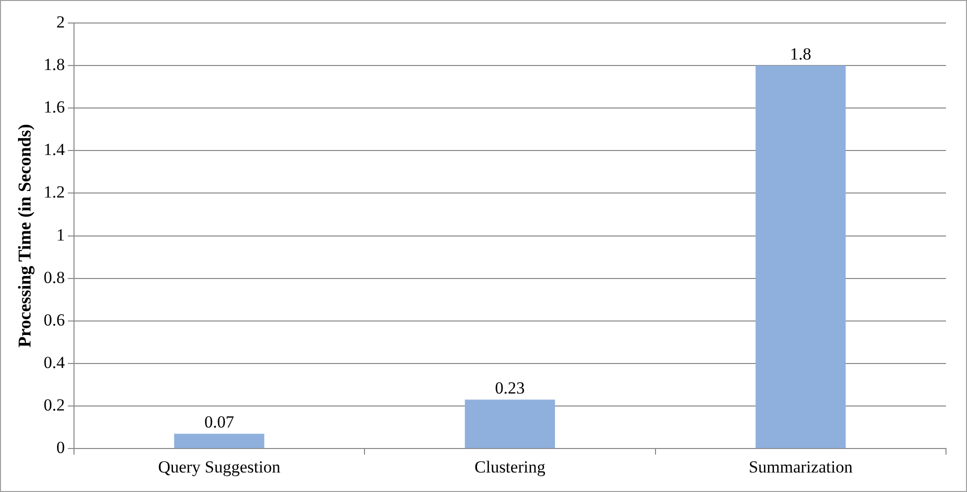 The width and height of the screenshot is (967, 492). Describe the element at coordinates (801, 466) in the screenshot. I see `x-tick-label: Summarization` at that location.